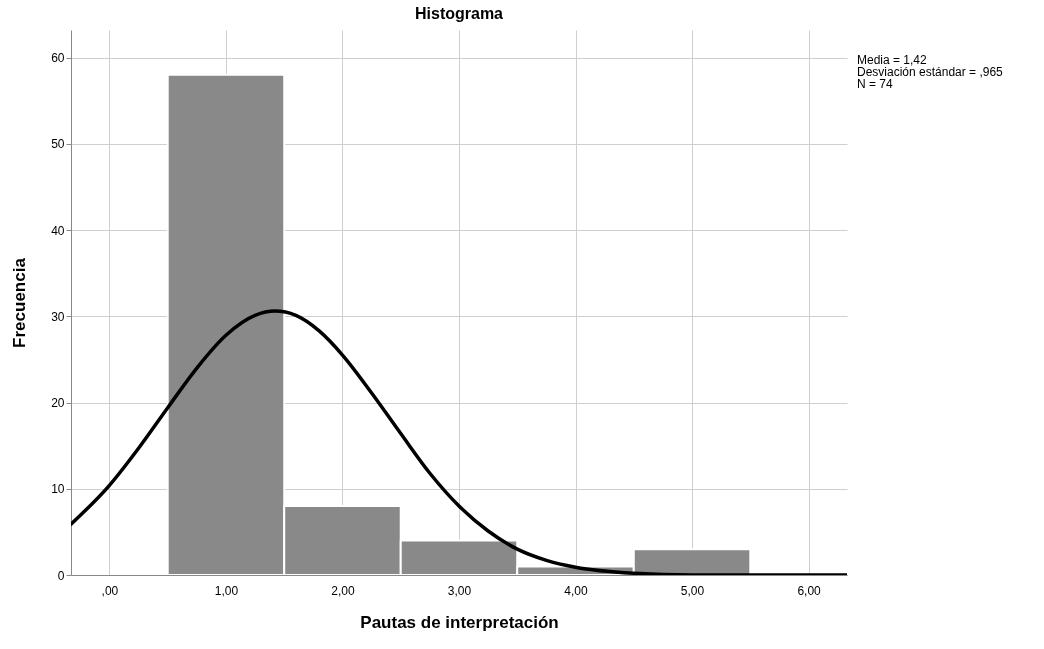  Describe the element at coordinates (58, 489) in the screenshot. I see `y-tick-label: 10` at that location.